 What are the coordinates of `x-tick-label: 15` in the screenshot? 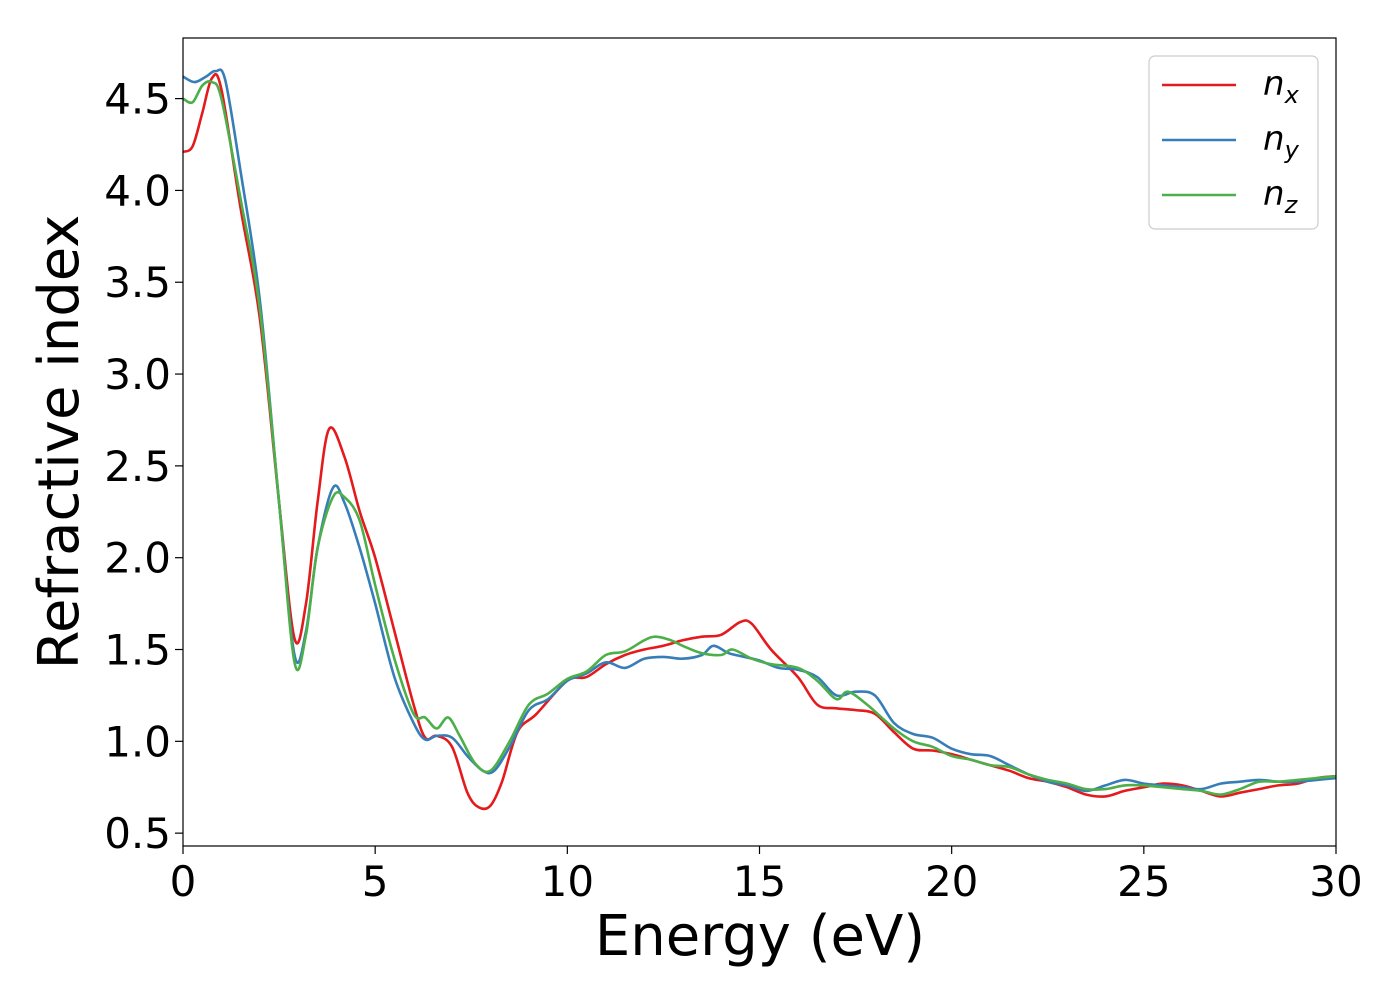 It's located at (759, 881).